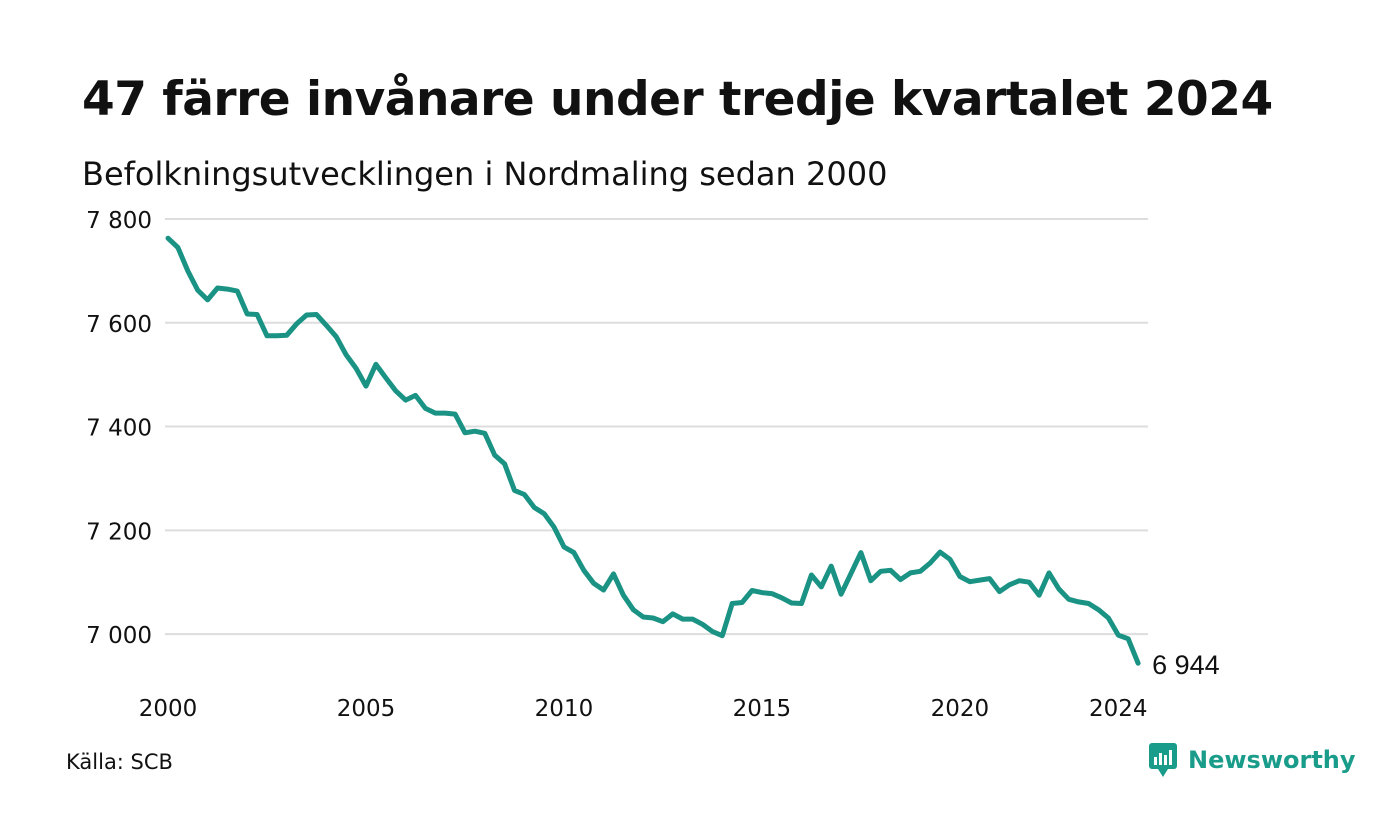 This screenshot has width=1400, height=840. Describe the element at coordinates (1118, 709) in the screenshot. I see `x-tick-label: 2024` at that location.